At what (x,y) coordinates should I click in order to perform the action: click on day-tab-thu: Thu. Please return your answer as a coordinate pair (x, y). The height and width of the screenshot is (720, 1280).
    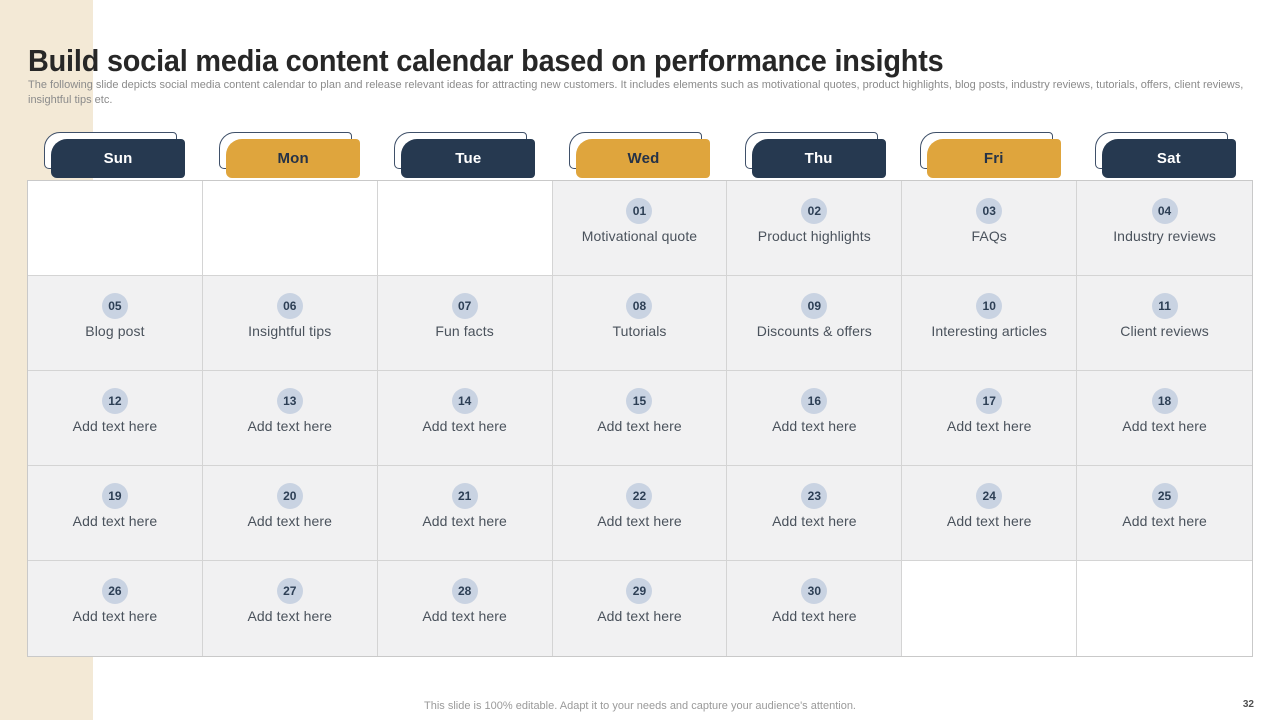
    Looking at the image, I should click on (815, 155).